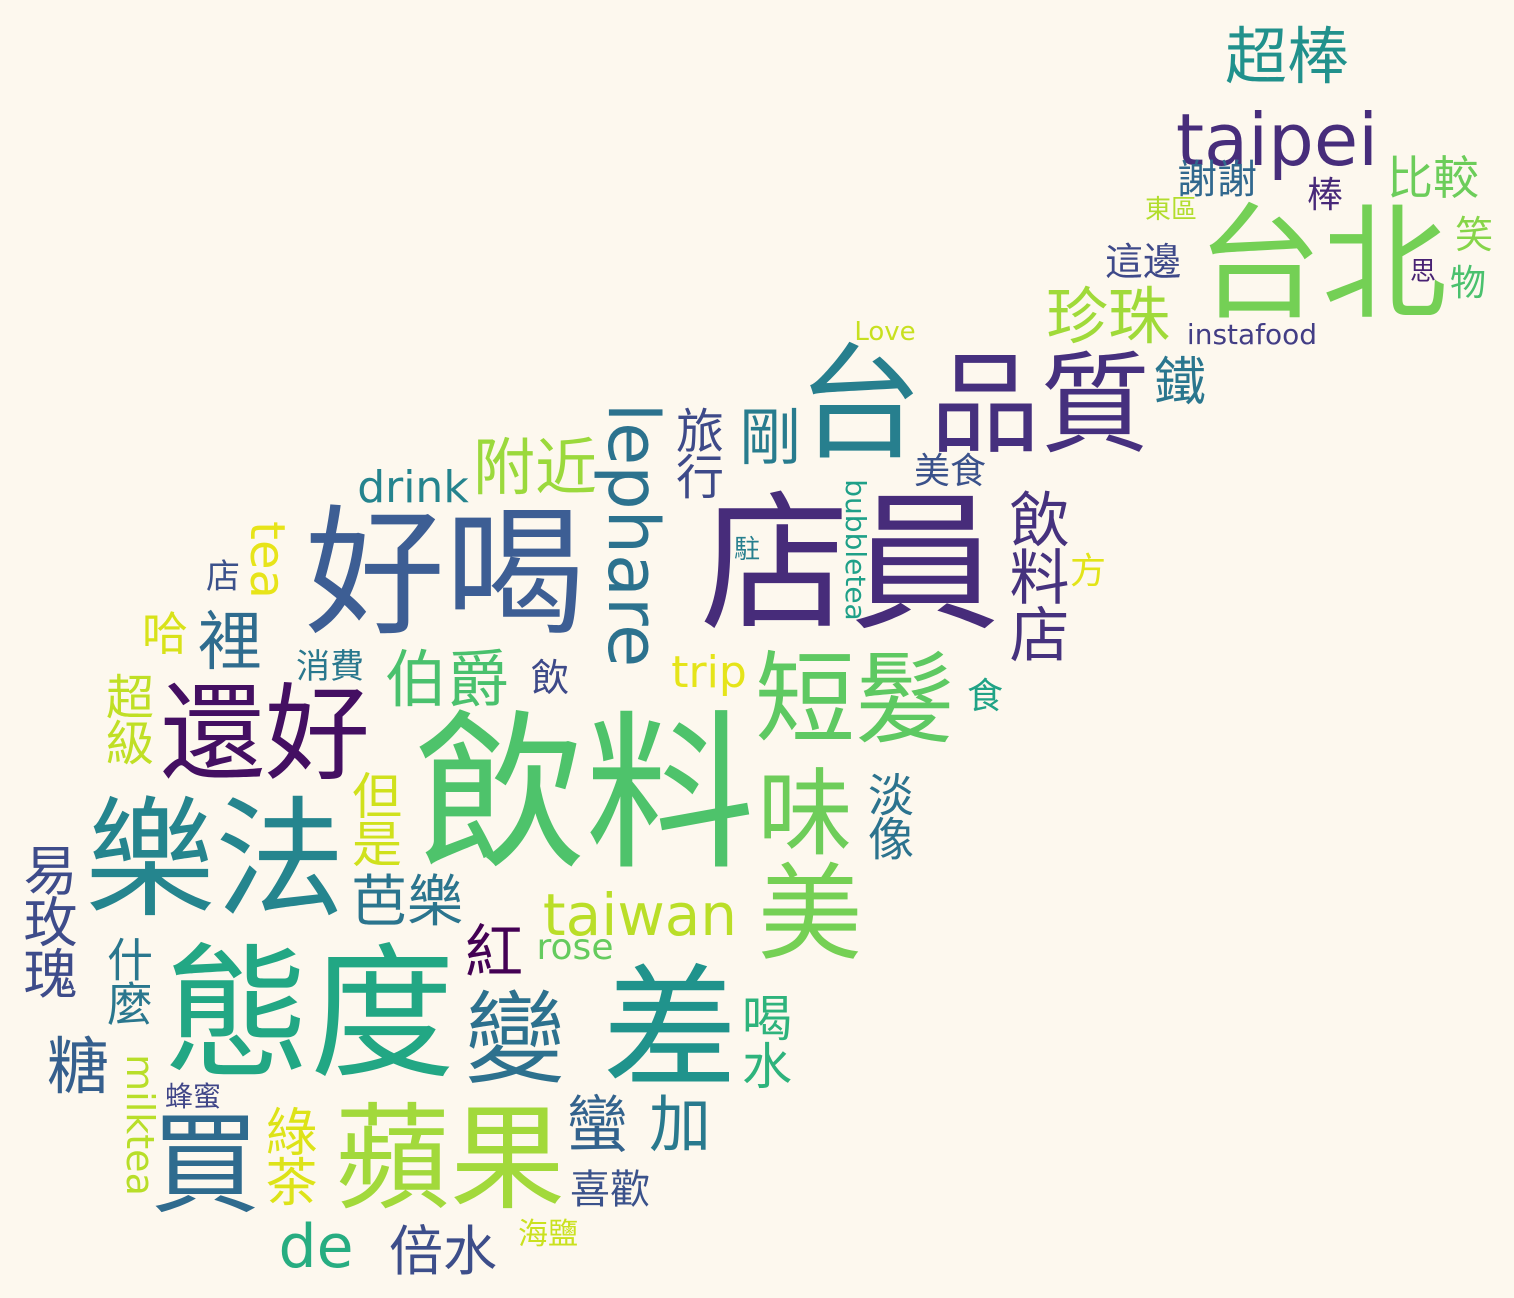  Describe the element at coordinates (223, 577) in the screenshot. I see `word-dian-small: 店` at that location.